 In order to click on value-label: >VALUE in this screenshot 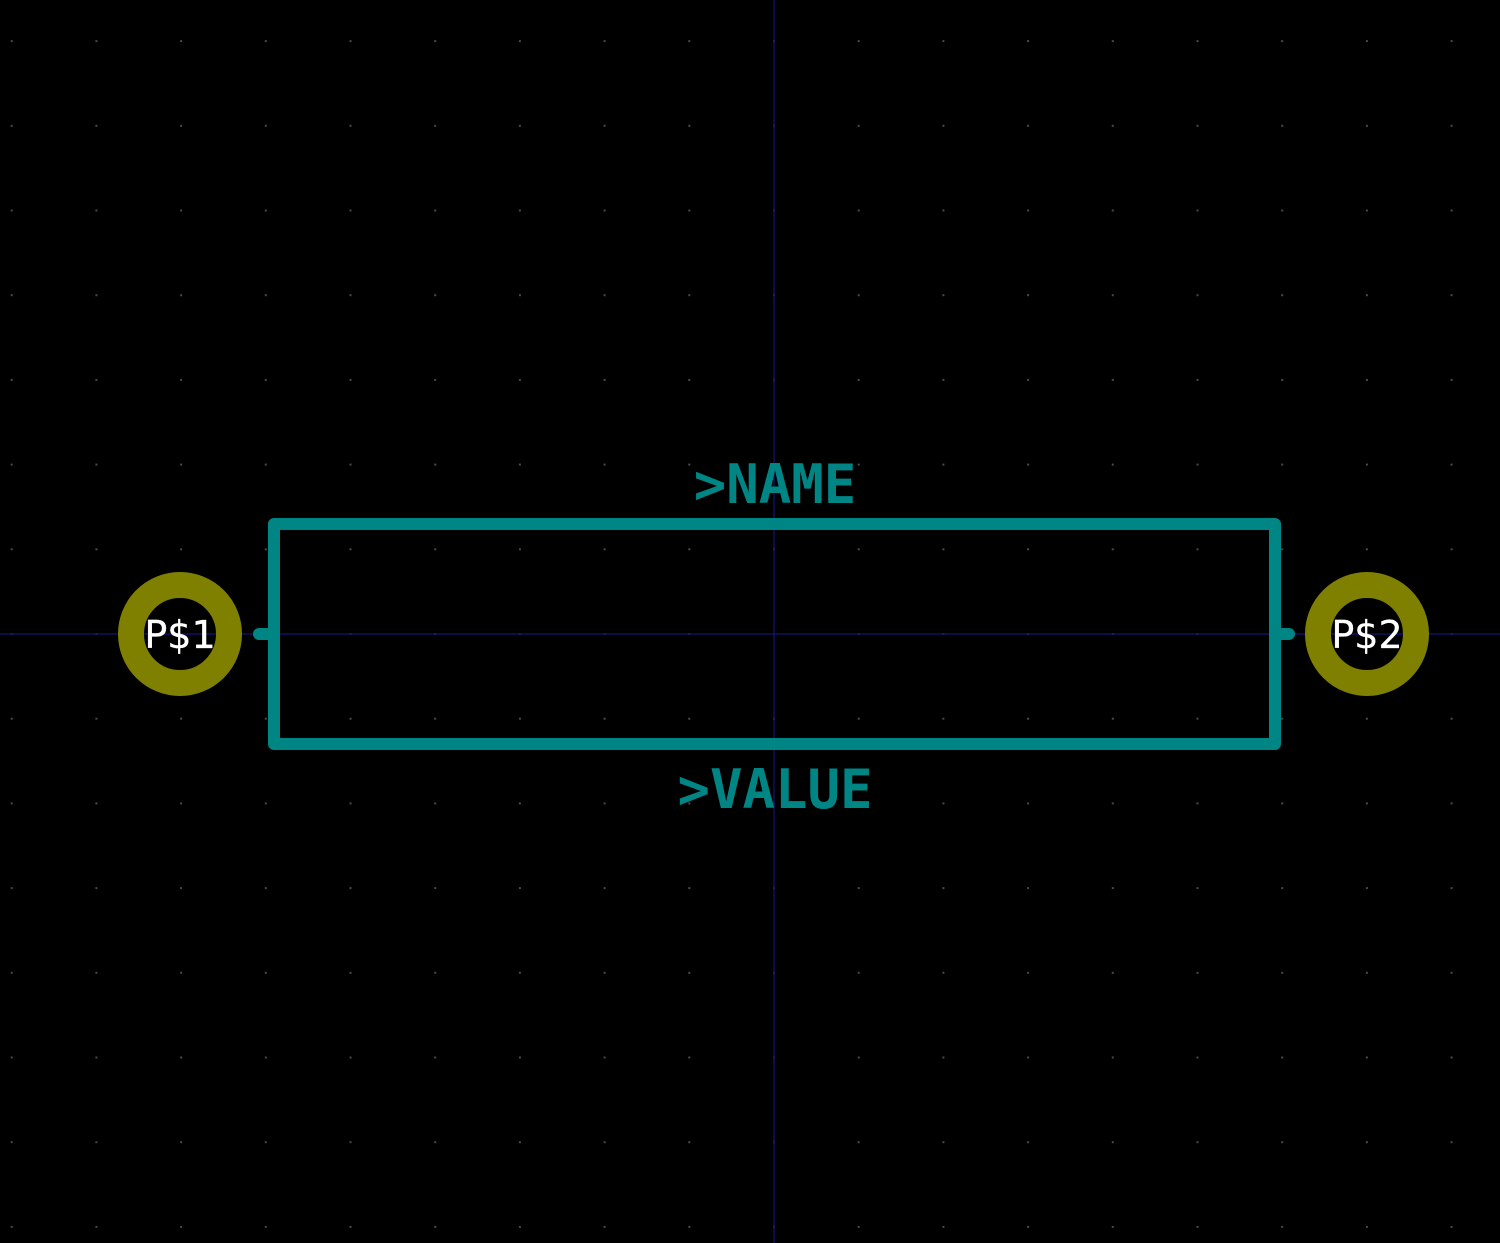, I will do `click(774, 789)`.